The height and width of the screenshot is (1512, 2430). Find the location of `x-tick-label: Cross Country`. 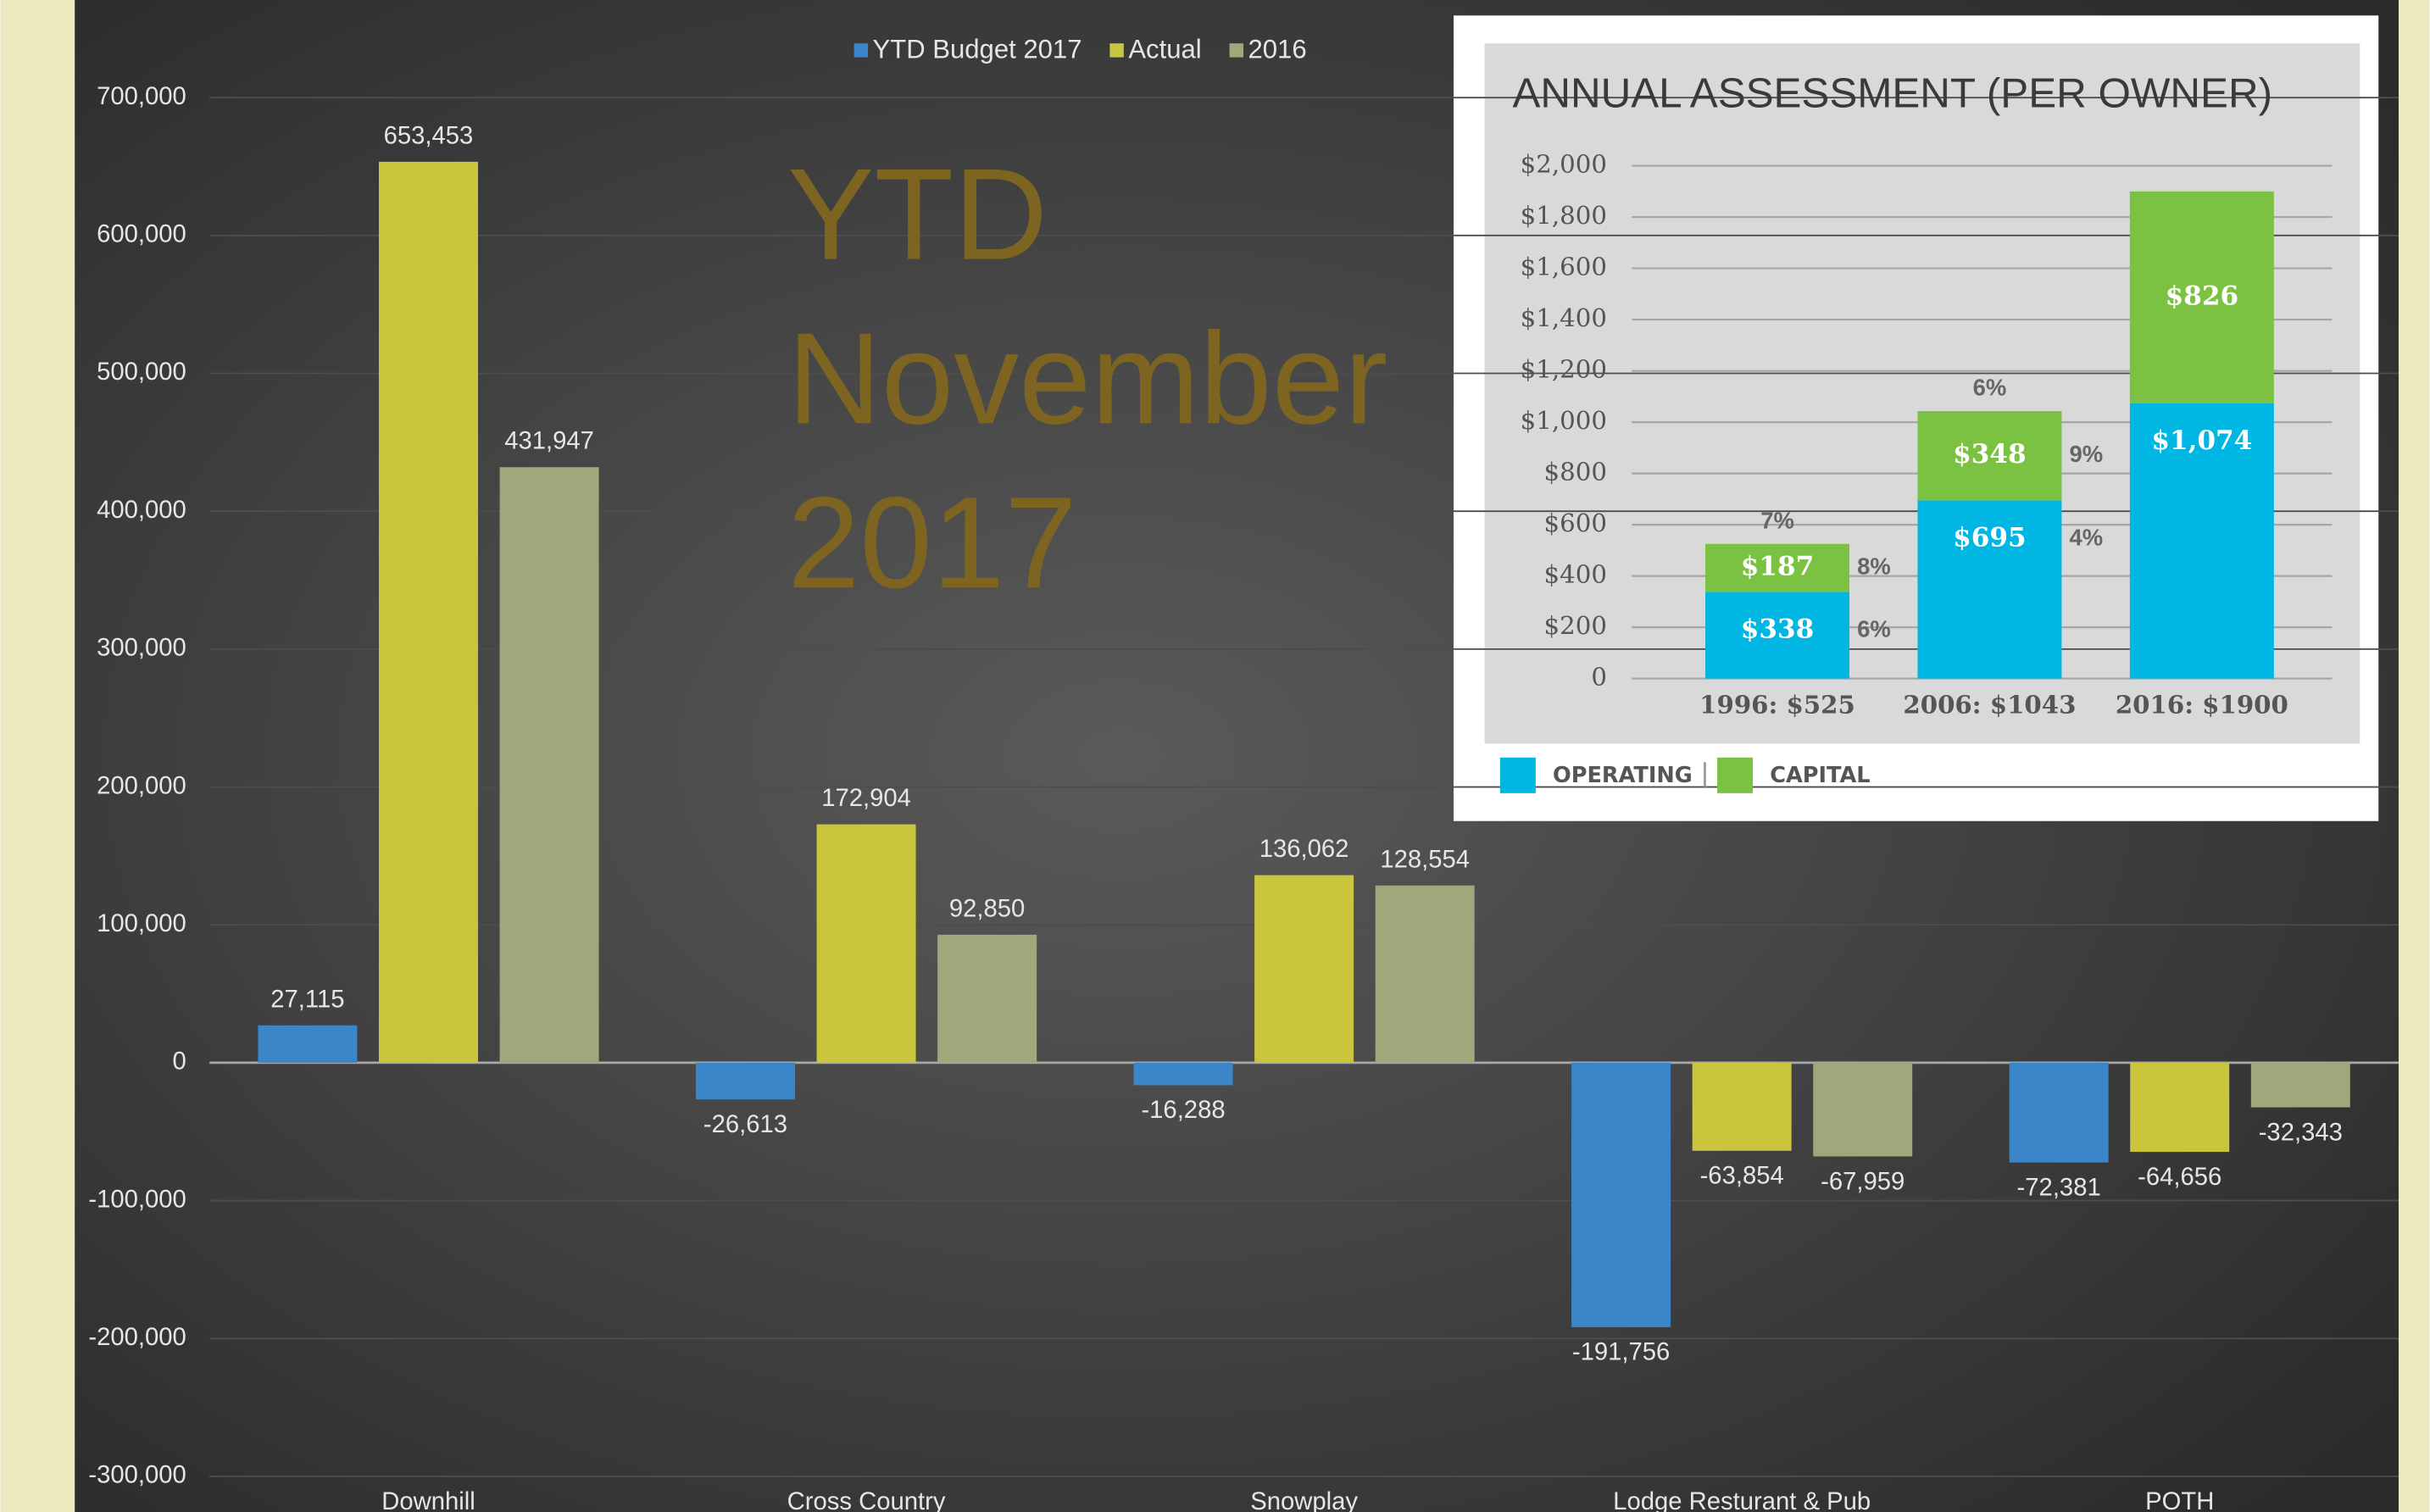

x-tick-label: Cross Country is located at coordinates (867, 1500).